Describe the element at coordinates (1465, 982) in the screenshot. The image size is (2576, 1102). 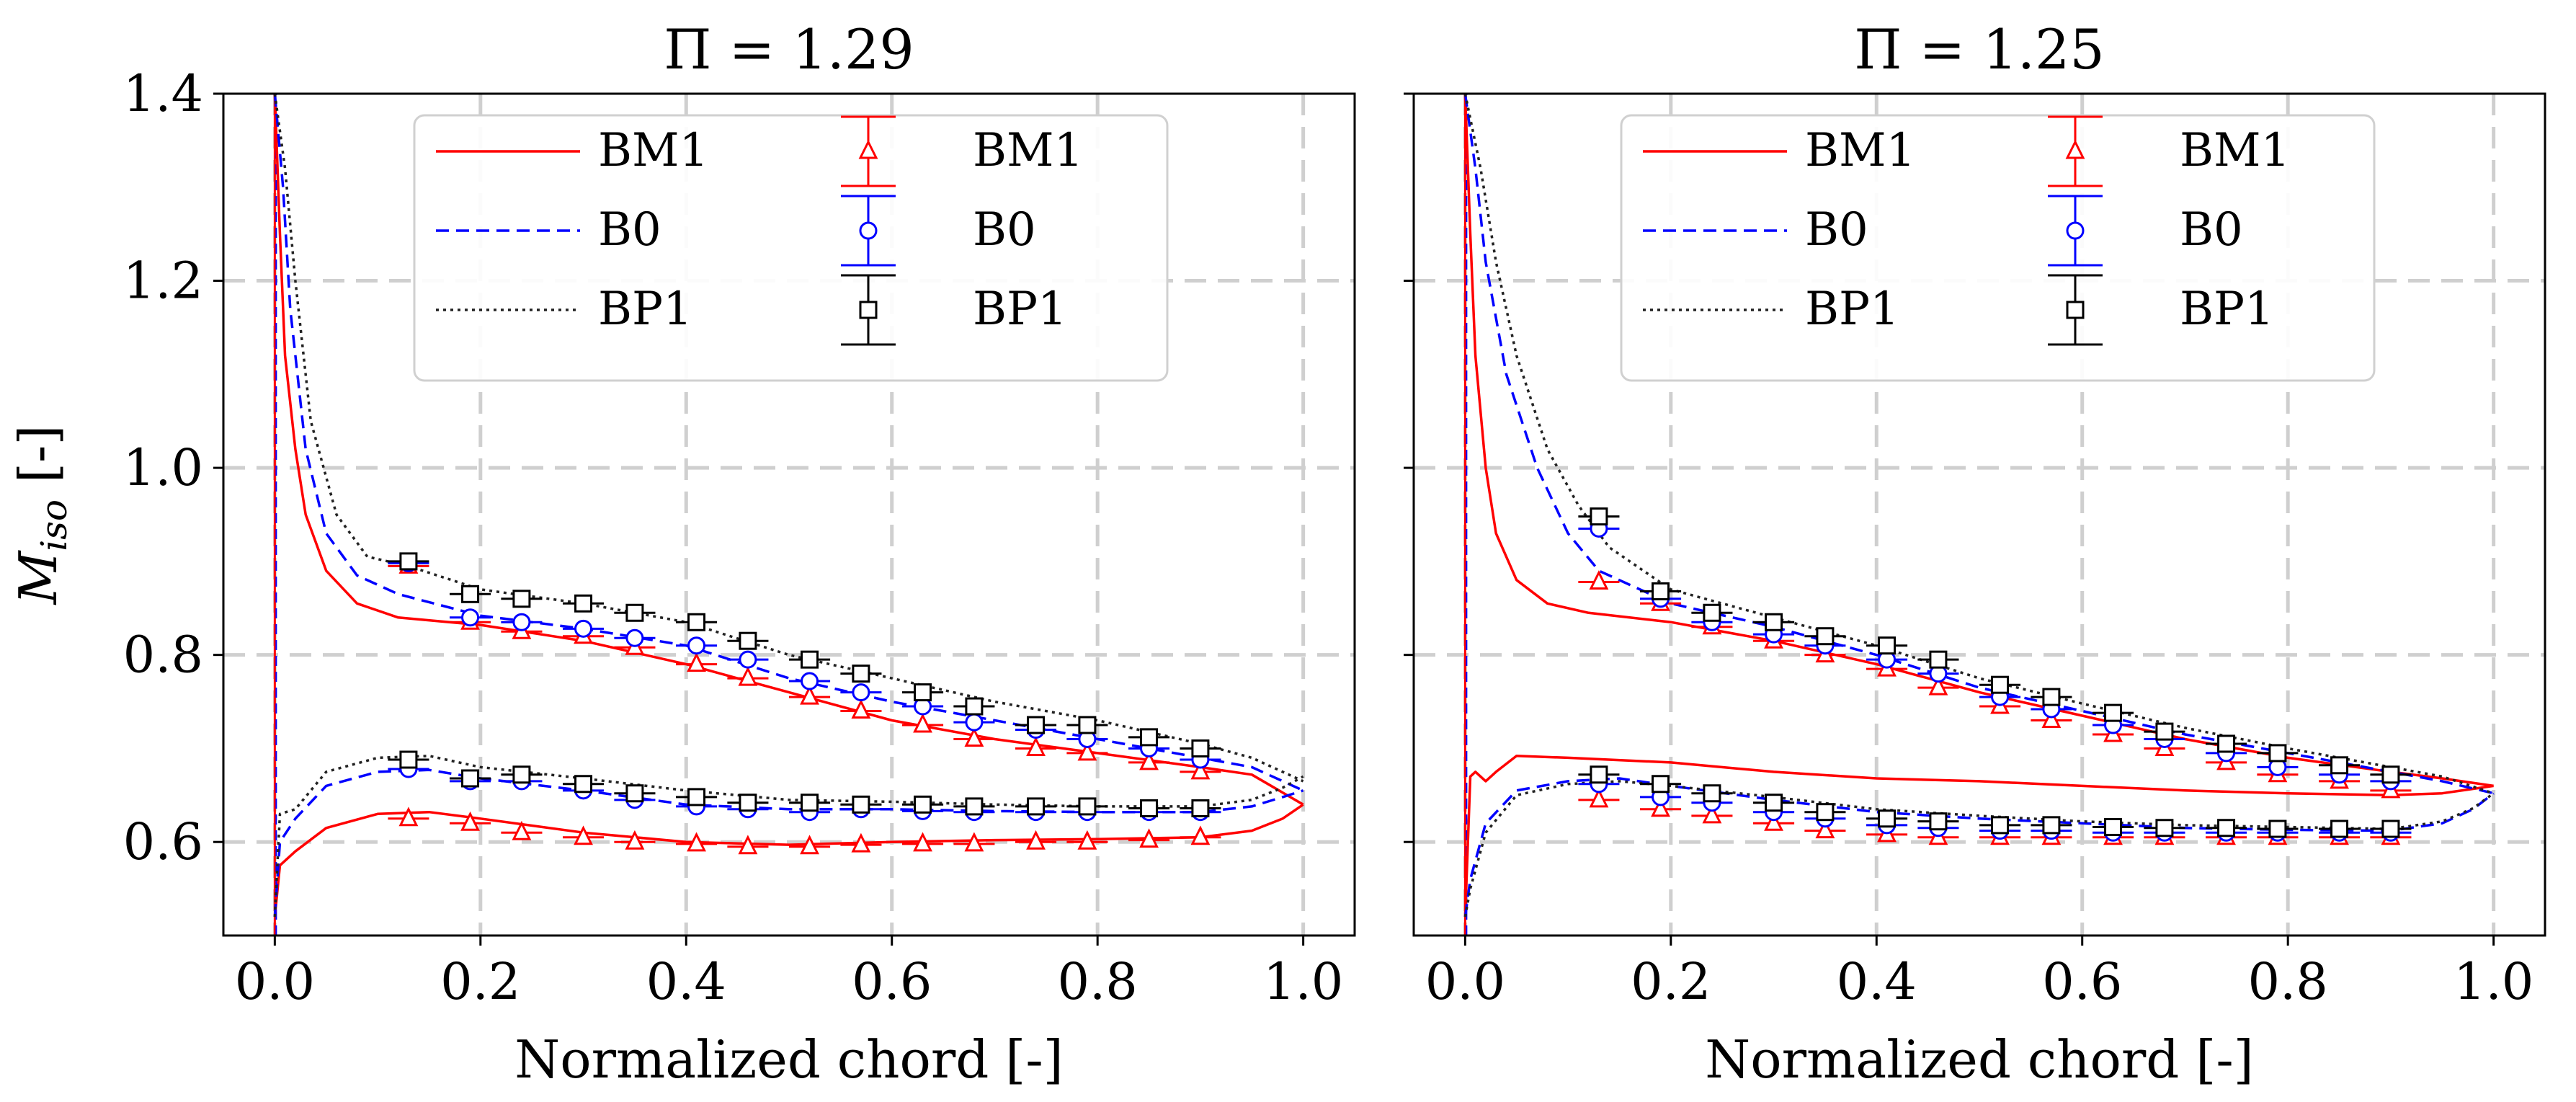
I see `x-tick-label-right: 0.0` at that location.